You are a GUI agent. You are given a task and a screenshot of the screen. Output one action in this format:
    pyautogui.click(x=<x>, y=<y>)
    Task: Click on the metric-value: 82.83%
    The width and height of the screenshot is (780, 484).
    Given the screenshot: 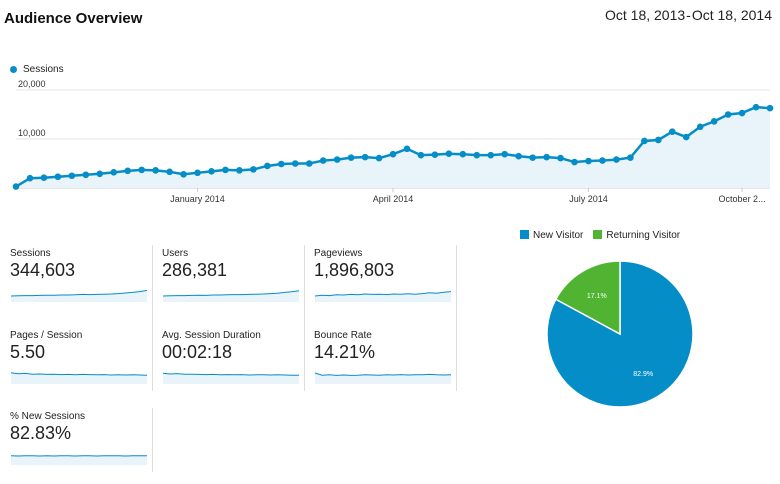 What is the action you would take?
    pyautogui.click(x=41, y=433)
    